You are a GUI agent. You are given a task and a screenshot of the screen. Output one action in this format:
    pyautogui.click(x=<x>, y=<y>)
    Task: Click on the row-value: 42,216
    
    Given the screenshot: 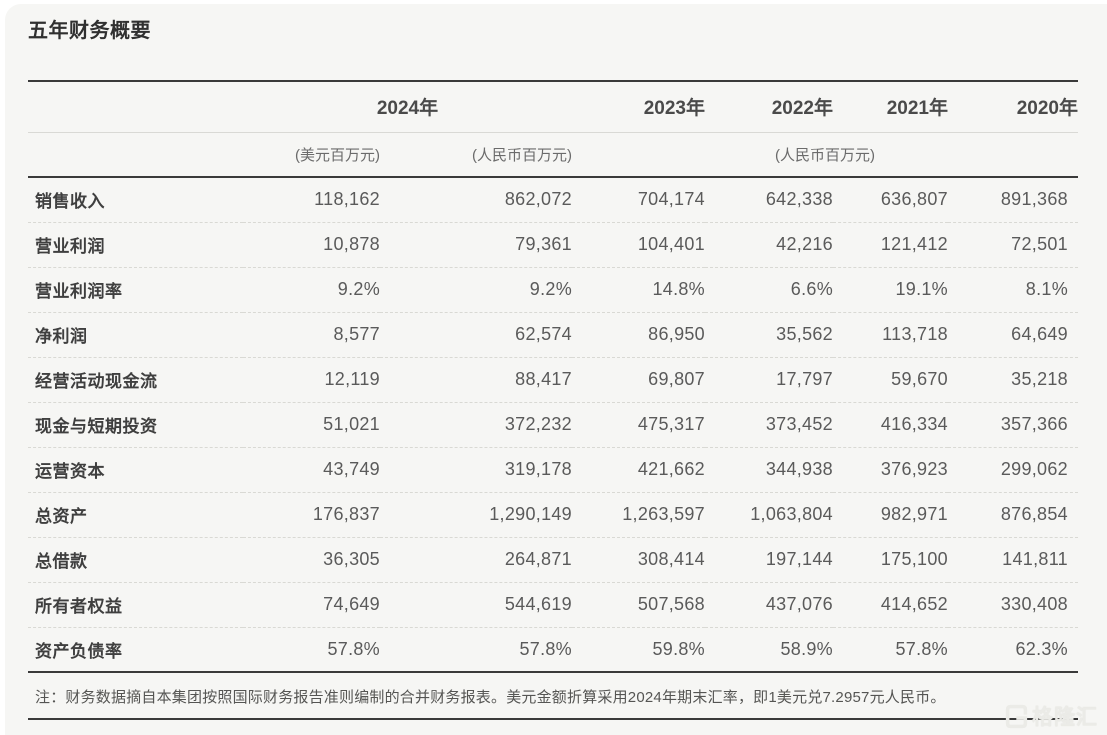 What is the action you would take?
    pyautogui.click(x=804, y=244)
    